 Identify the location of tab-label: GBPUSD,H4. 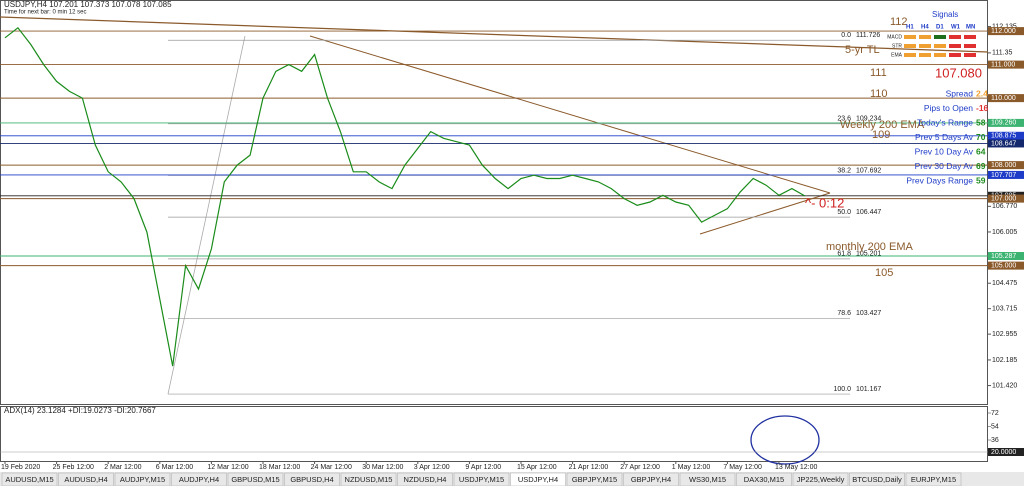
(311, 479).